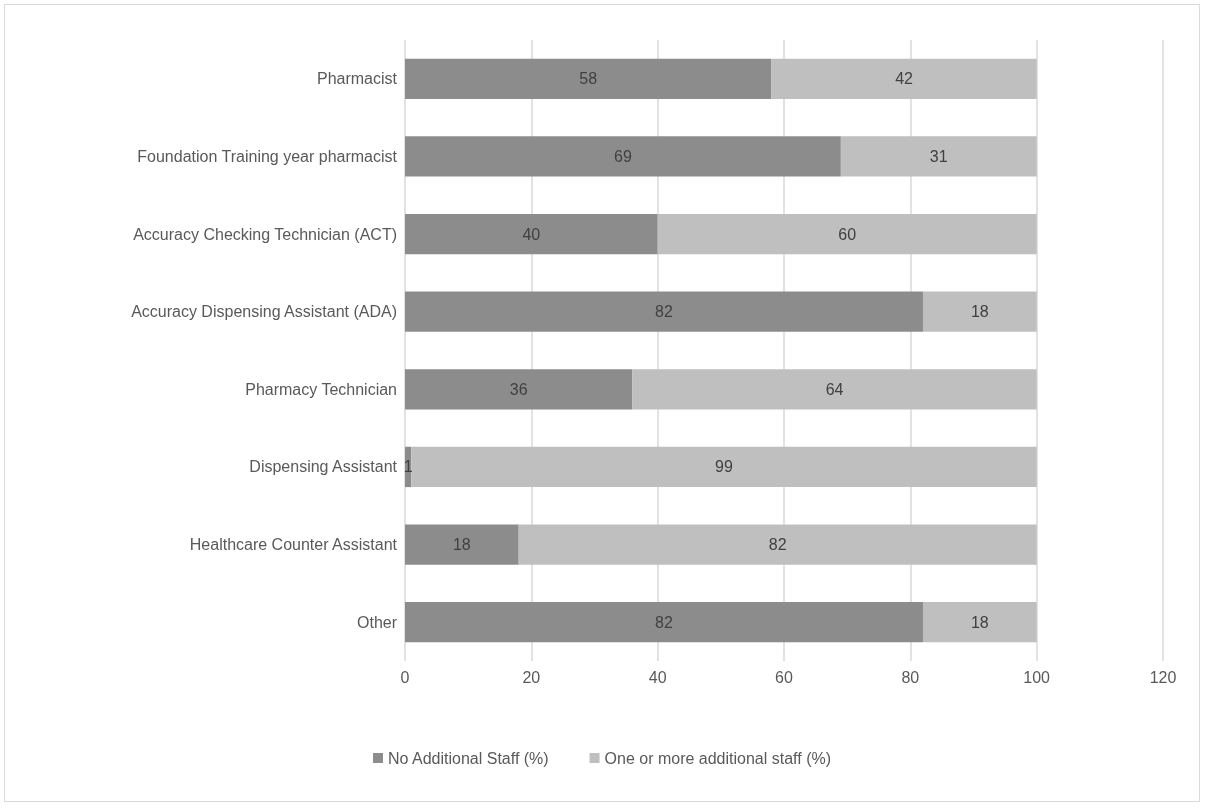 Image resolution: width=1206 pixels, height=808 pixels. Describe the element at coordinates (265, 234) in the screenshot. I see `y-tick-label: Accuracy Checking Technician (ACT)` at that location.